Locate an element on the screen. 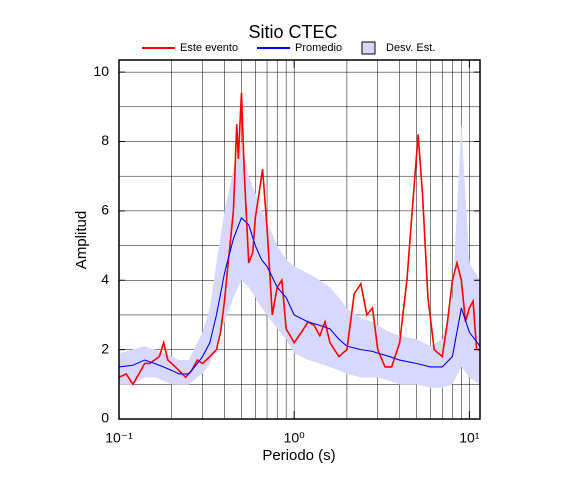 The width and height of the screenshot is (586, 480). chart-title: Sitio CTEC is located at coordinates (292, 32).